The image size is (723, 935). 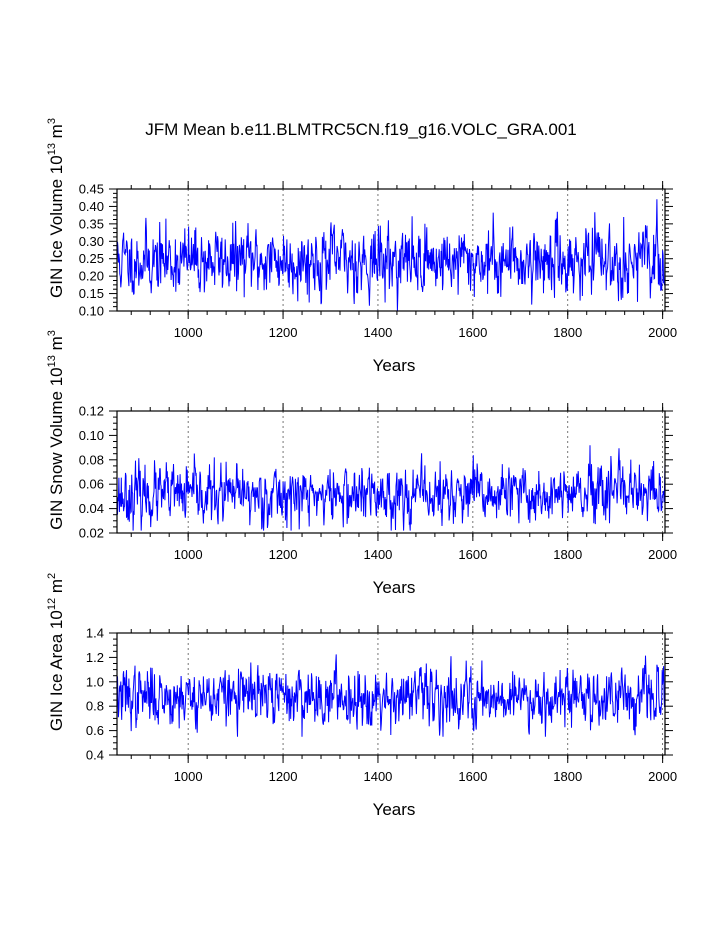 What do you see at coordinates (91, 258) in the screenshot?
I see `y-tick-label: 0.25` at bounding box center [91, 258].